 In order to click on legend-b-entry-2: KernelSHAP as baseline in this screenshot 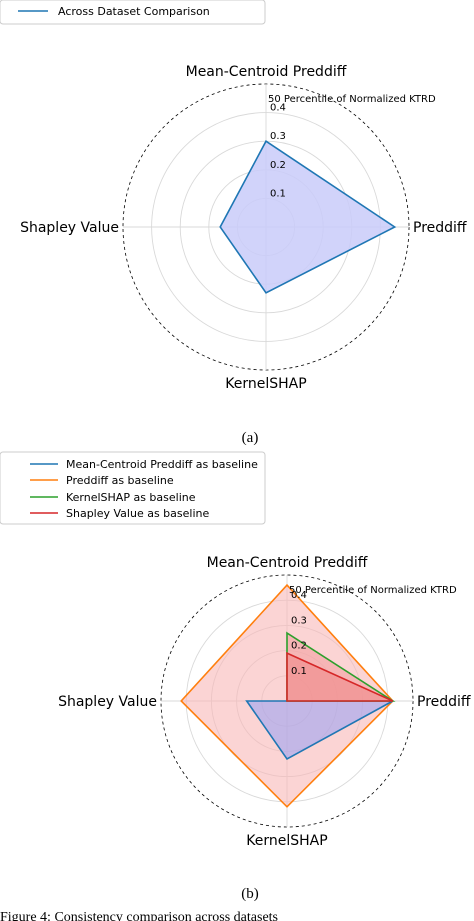, I will do `click(131, 497)`.